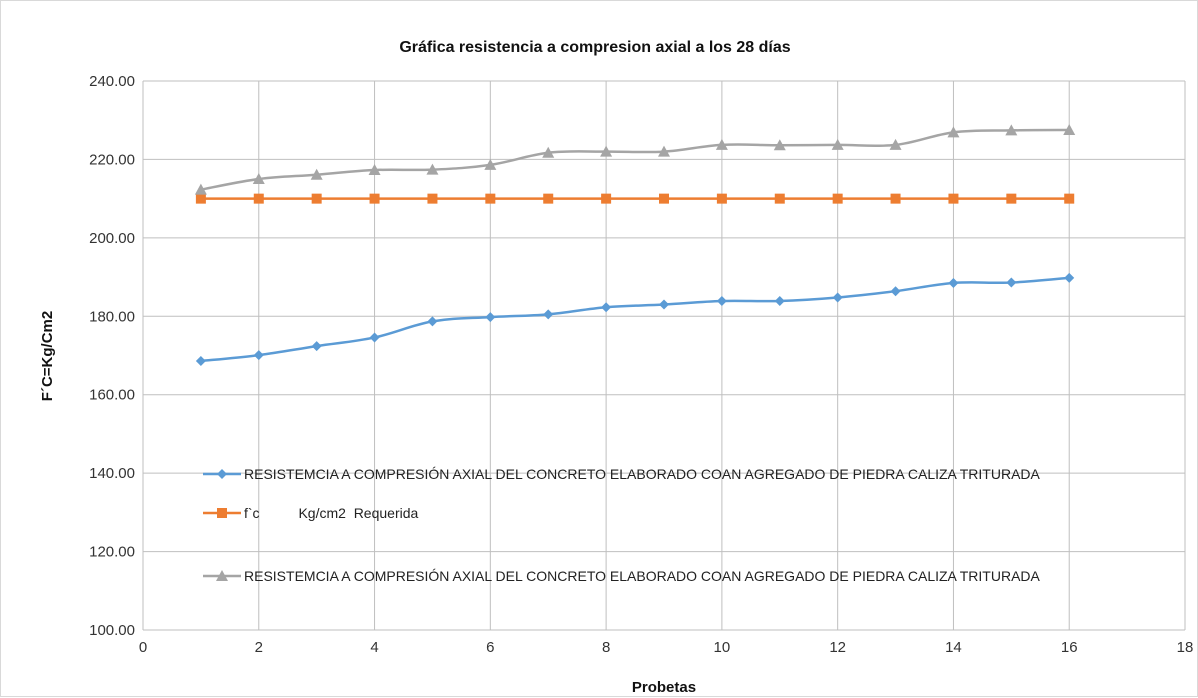 The height and width of the screenshot is (698, 1198). What do you see at coordinates (606, 647) in the screenshot?
I see `x-tick-label: 8` at bounding box center [606, 647].